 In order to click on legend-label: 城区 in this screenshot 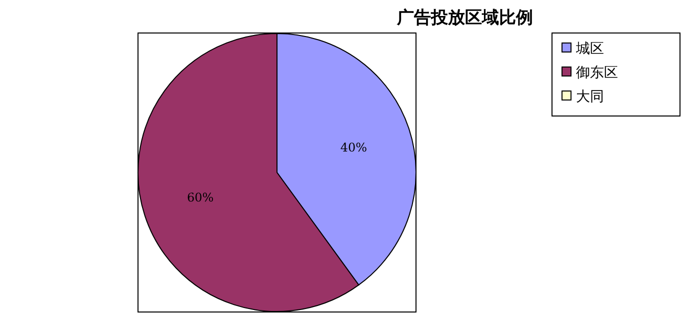, I will do `click(589, 49)`.